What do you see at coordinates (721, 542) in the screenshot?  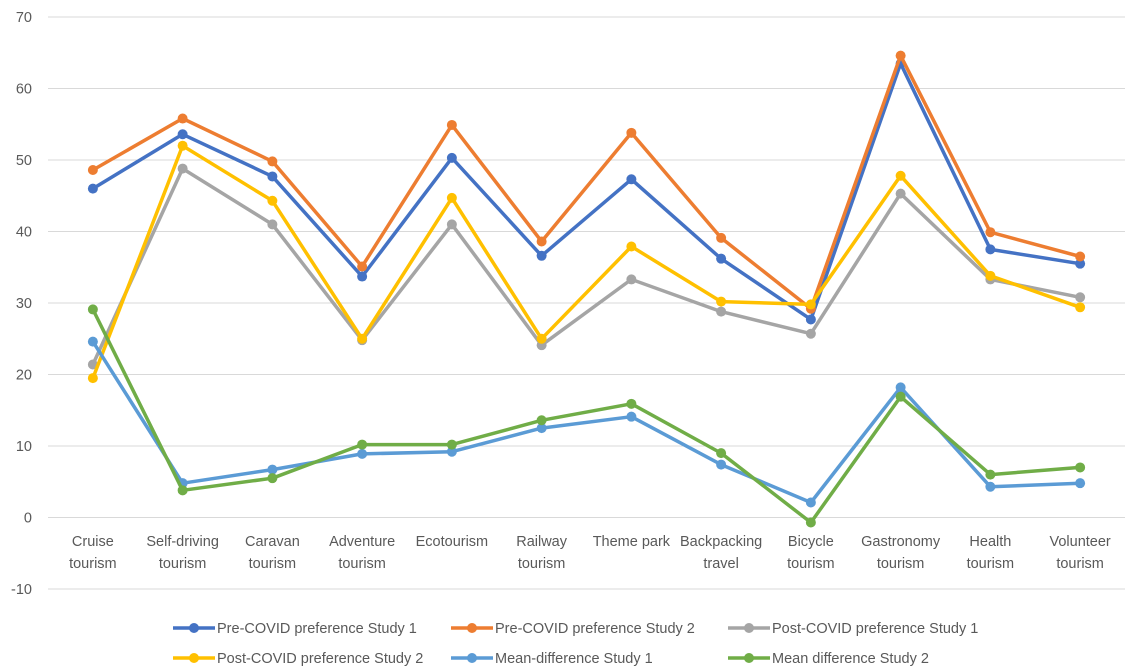 I see `x-tick-label: Backpacking` at bounding box center [721, 542].